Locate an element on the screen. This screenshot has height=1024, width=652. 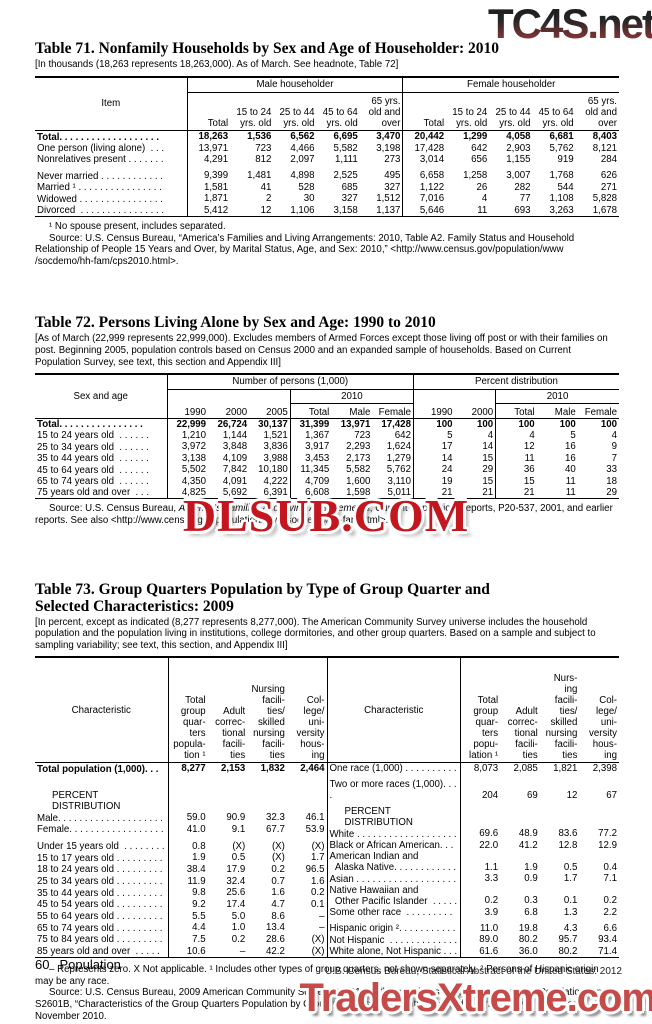
col-header-sex-age: Sex and age is located at coordinates (101, 396).